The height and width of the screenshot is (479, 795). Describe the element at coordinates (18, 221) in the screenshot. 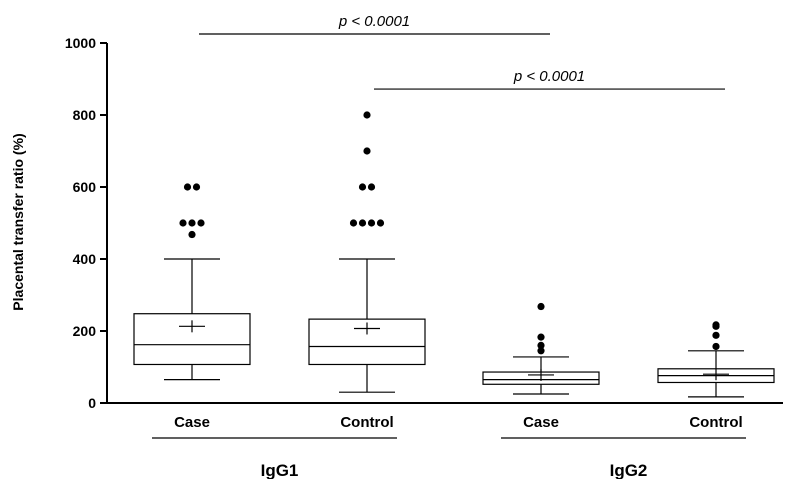

I see `y-axis-label: Placental transfer ratio (%)` at that location.